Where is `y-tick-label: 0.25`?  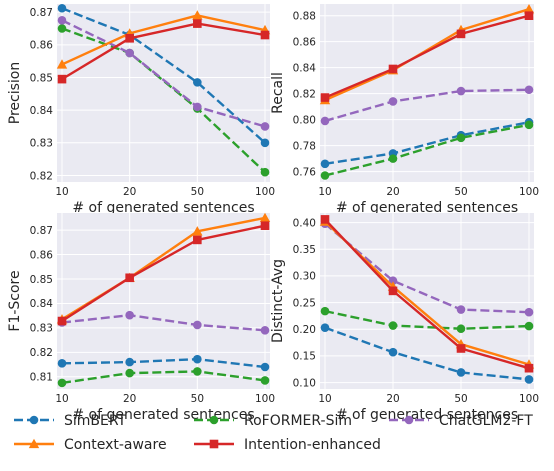
y-tick-label: 0.25 is located at coordinates (304, 303).